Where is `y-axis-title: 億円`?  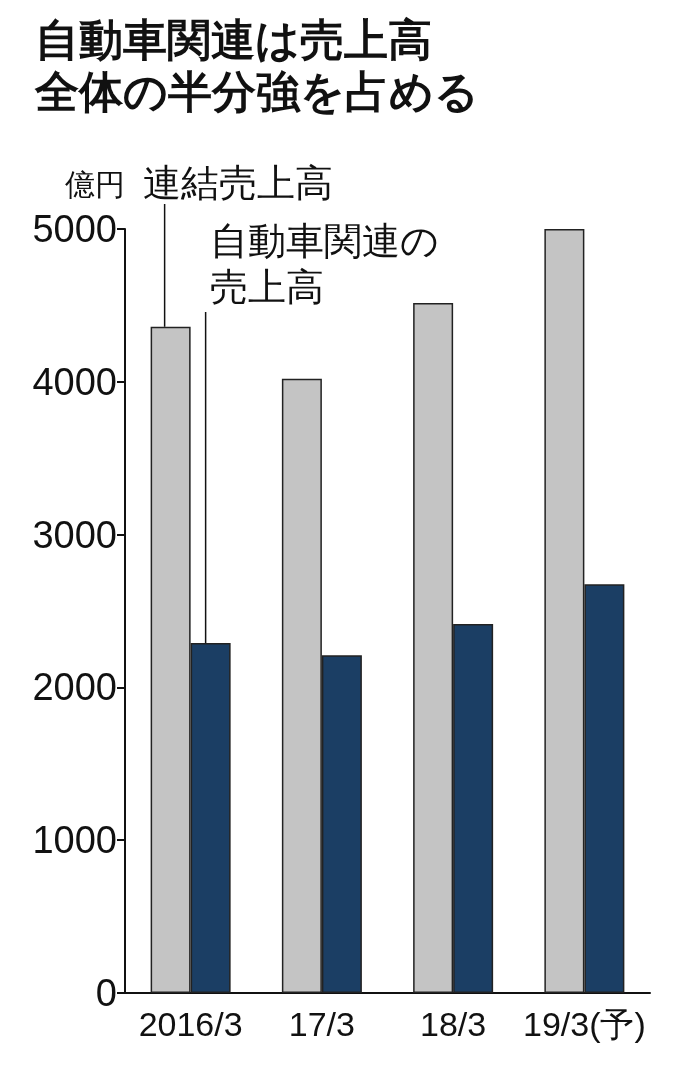
y-axis-title: 億円 is located at coordinates (95, 184).